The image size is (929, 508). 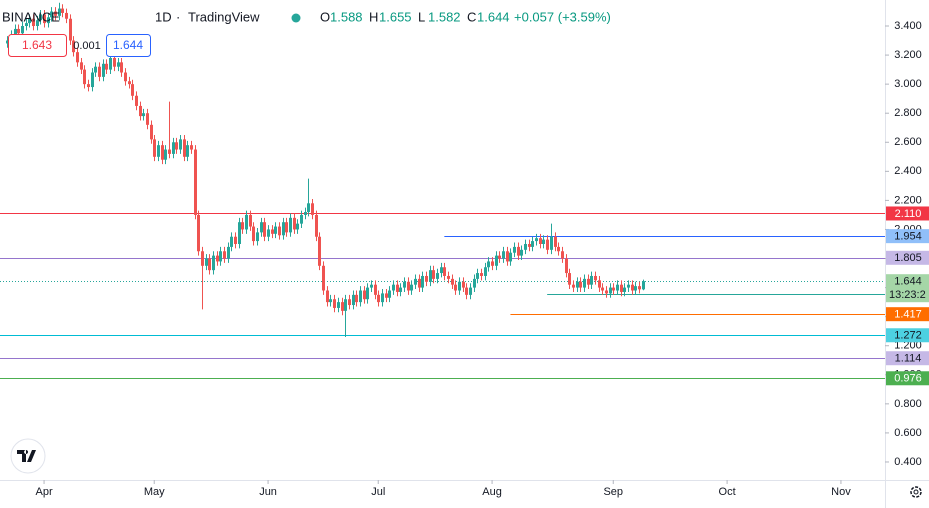 What do you see at coordinates (613, 492) in the screenshot?
I see `x-tick-label: Sep` at bounding box center [613, 492].